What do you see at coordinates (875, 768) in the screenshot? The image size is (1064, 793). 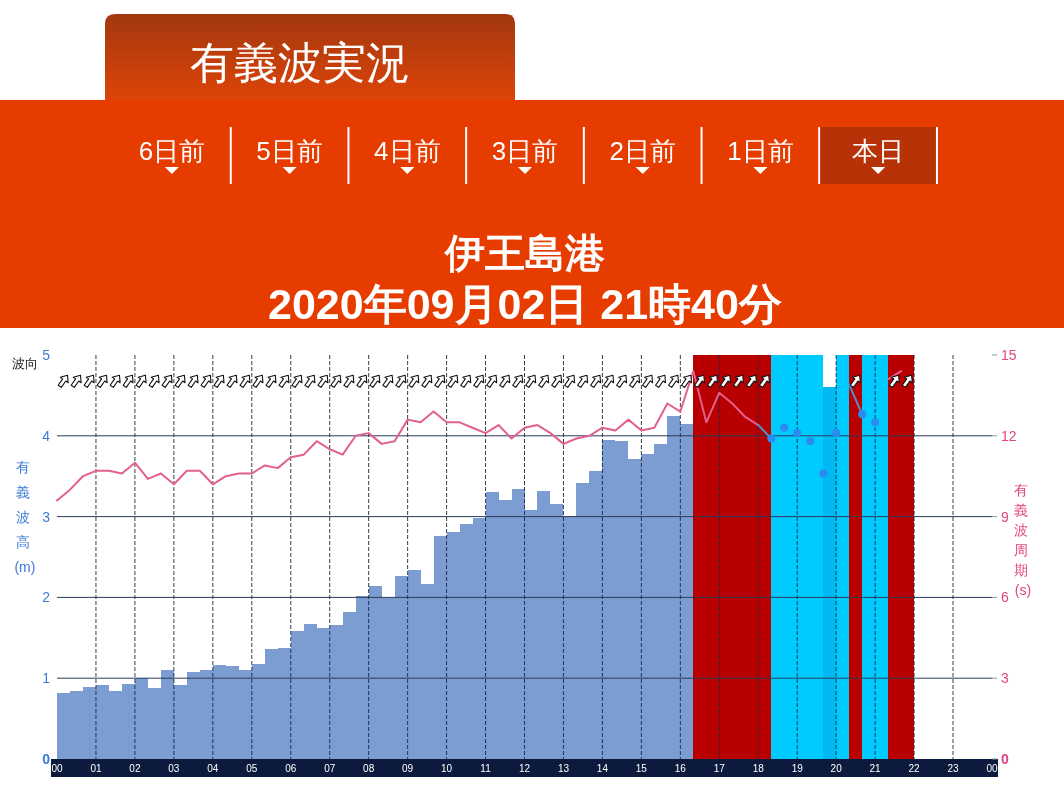 I see `x-tick-label: 21` at bounding box center [875, 768].